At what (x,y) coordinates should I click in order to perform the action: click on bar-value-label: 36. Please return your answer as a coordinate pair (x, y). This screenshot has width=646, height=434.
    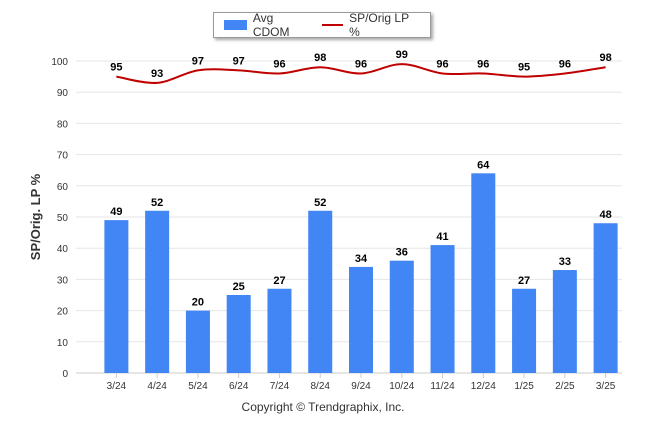
    Looking at the image, I should click on (402, 253).